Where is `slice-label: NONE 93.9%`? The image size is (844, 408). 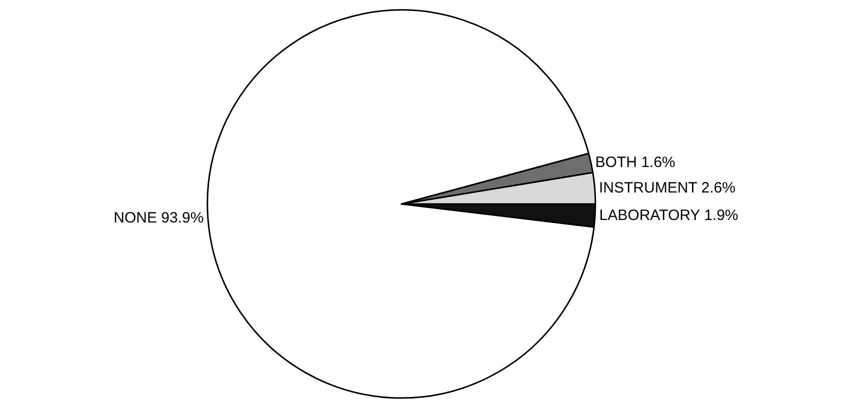 slice-label: NONE 93.9% is located at coordinates (159, 218).